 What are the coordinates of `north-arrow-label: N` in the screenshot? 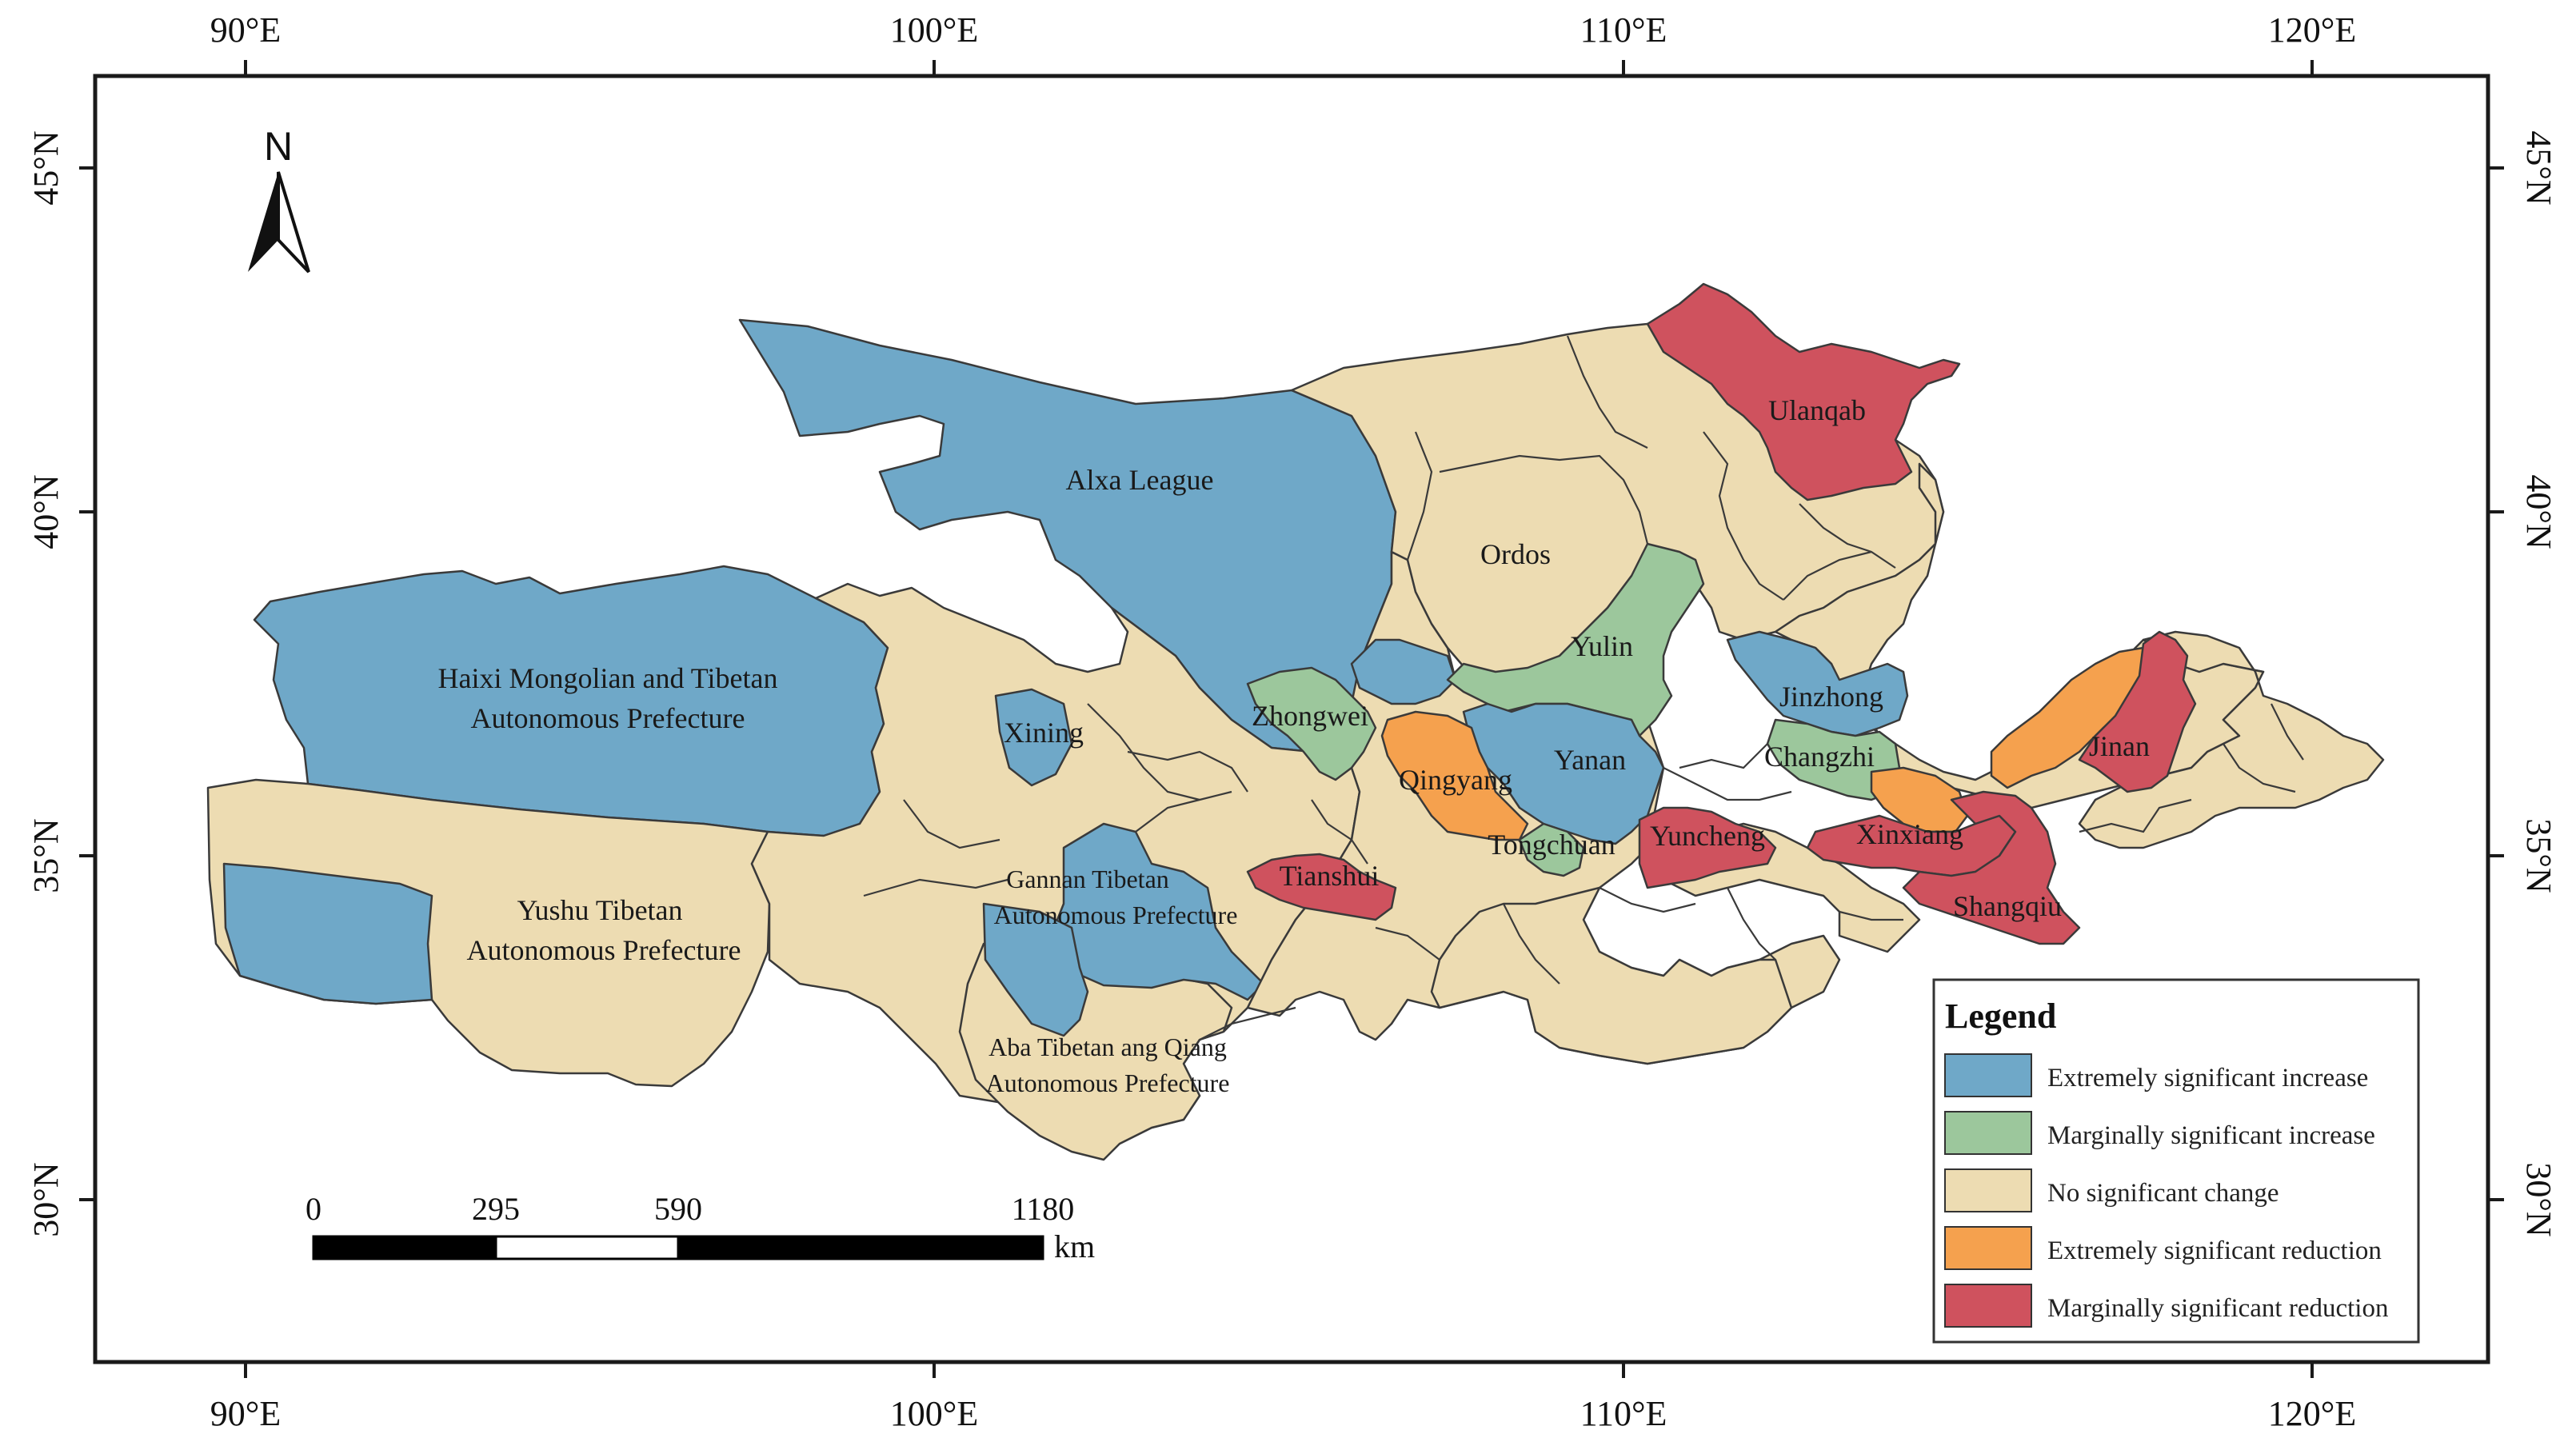 It's located at (279, 146).